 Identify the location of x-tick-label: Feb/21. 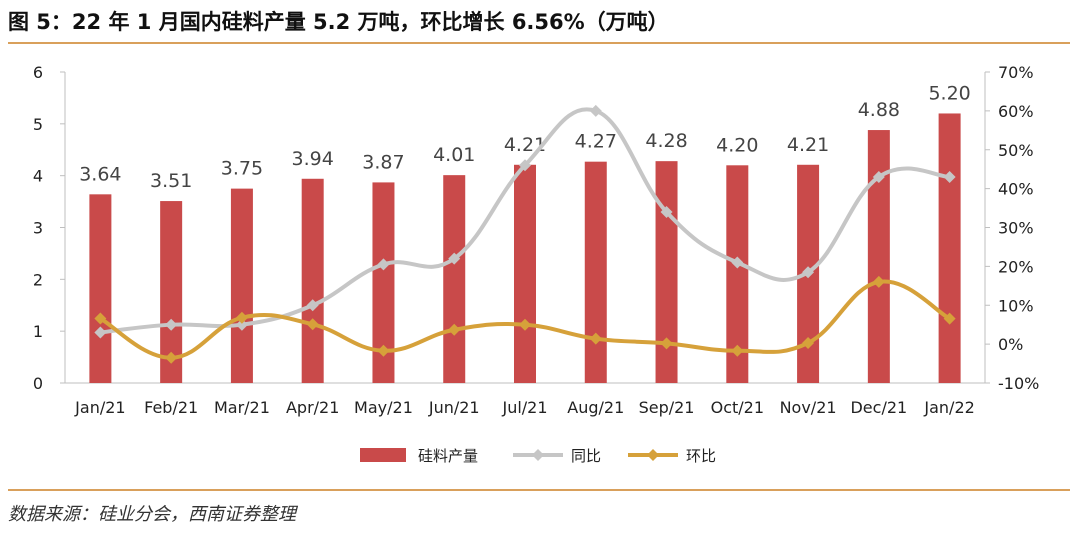
(171, 407).